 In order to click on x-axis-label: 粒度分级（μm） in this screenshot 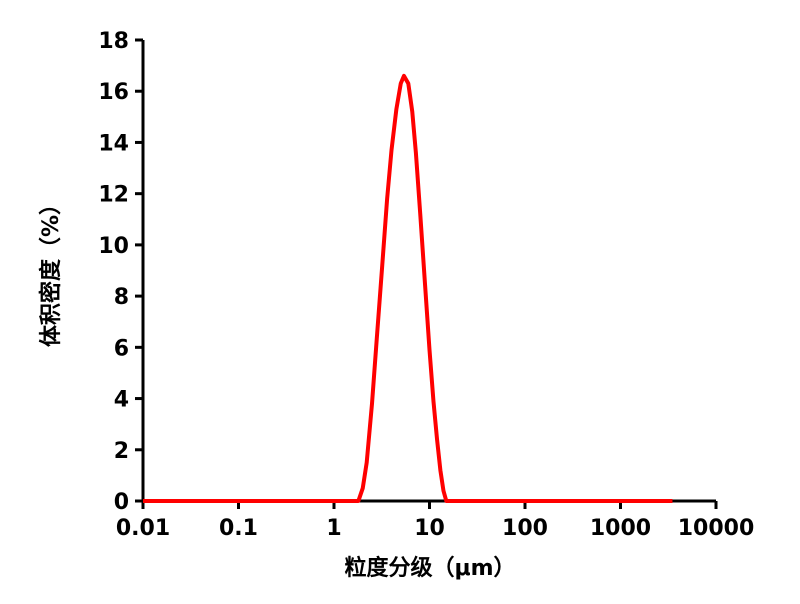, I will do `click(429, 568)`.